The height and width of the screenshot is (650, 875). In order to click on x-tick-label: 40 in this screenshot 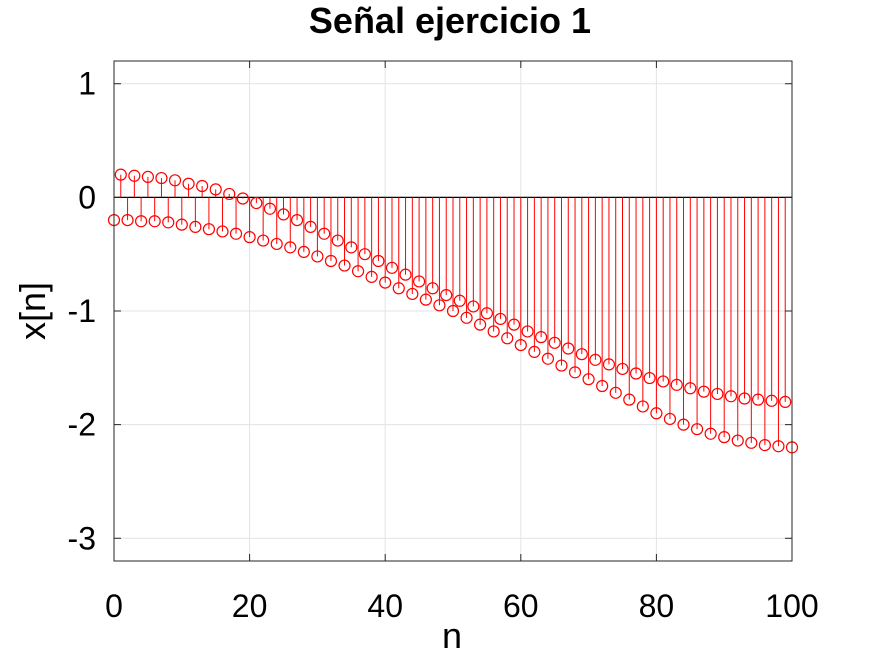, I will do `click(385, 606)`.